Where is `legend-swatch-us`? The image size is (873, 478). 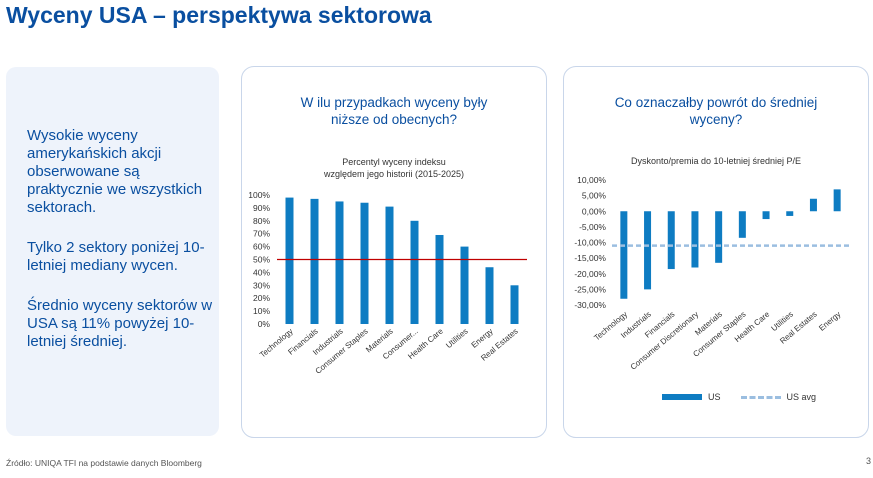
legend-swatch-us is located at coordinates (682, 397).